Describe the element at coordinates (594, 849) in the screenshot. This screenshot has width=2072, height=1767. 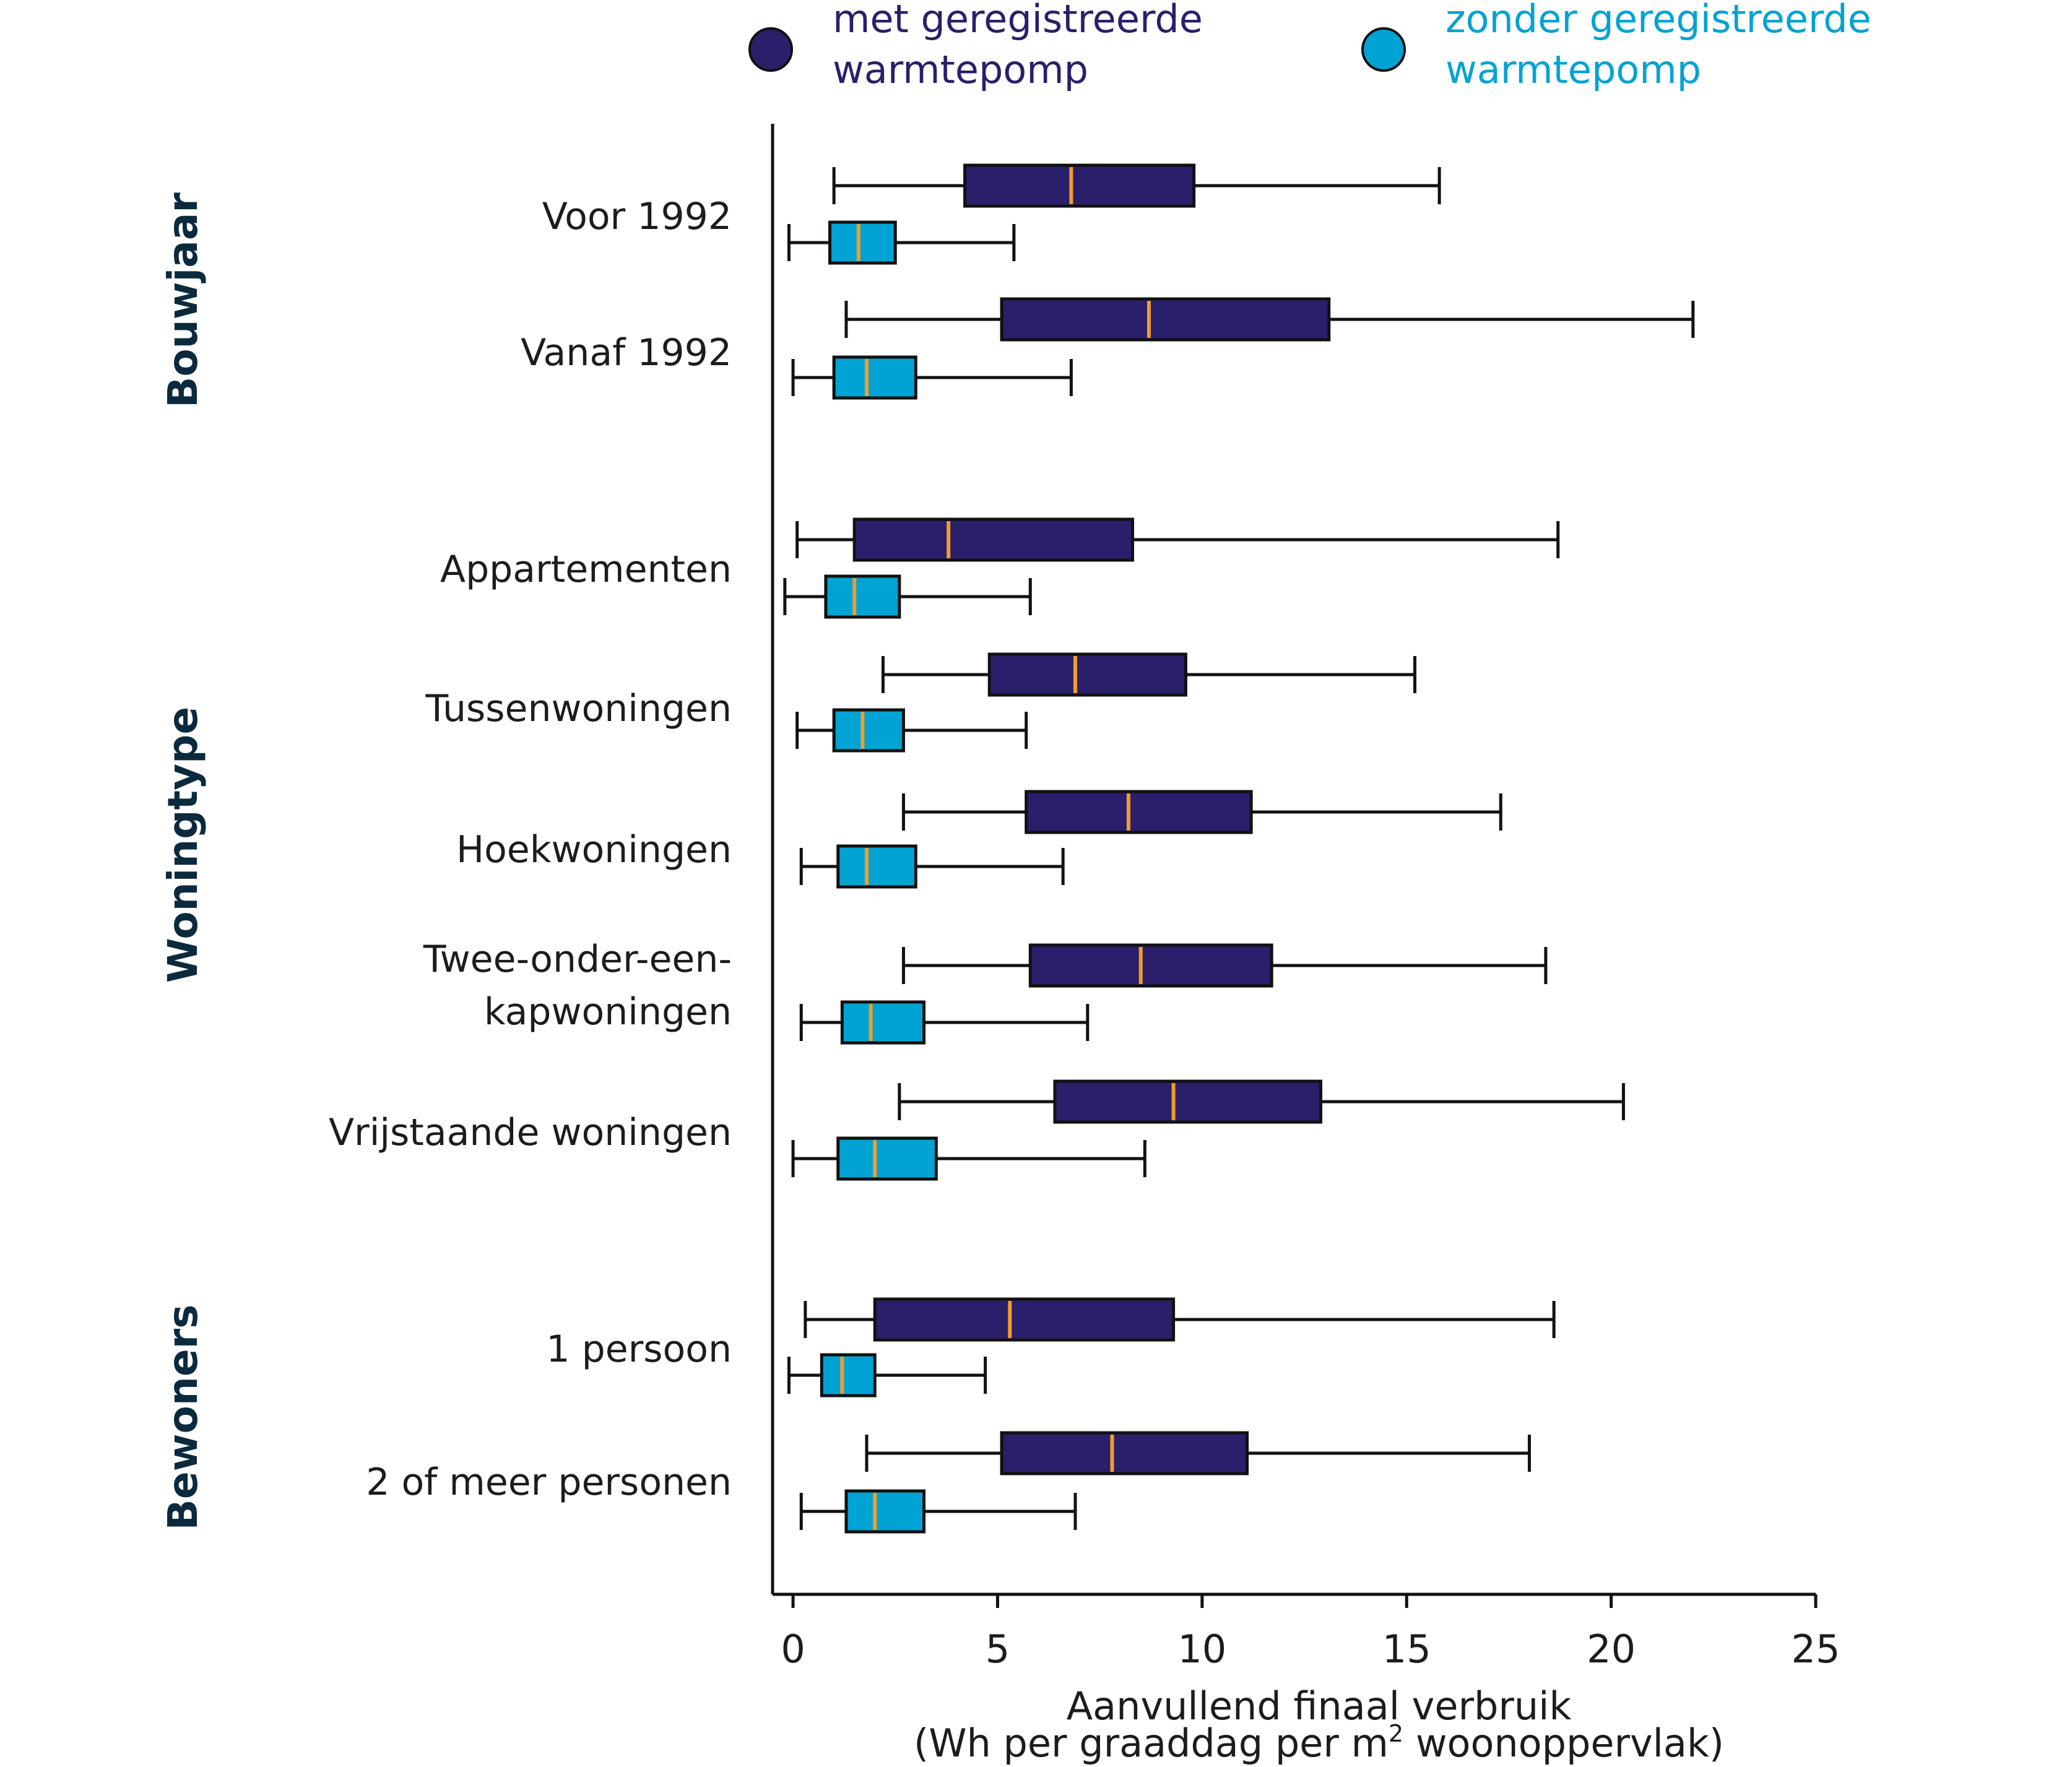
I see `category-label-4: Hoekwoningen` at that location.